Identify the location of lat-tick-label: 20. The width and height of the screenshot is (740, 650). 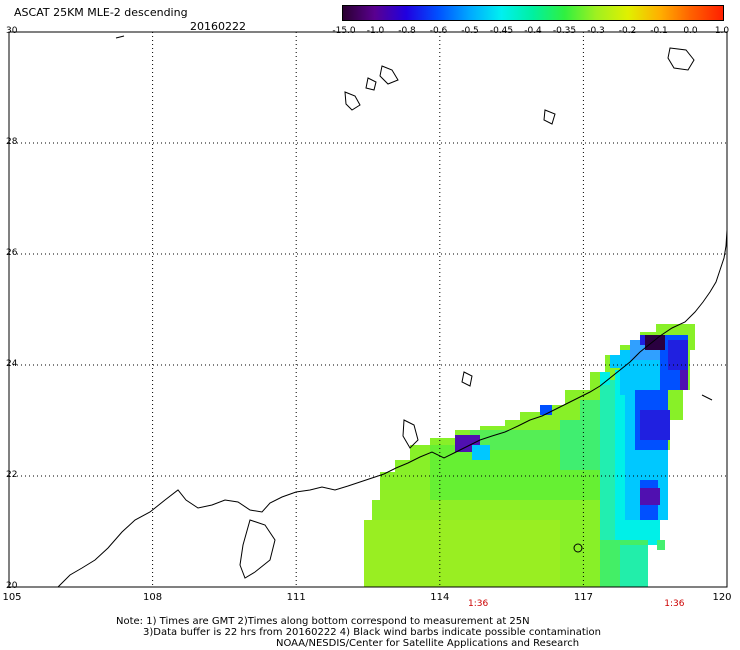
(12, 586).